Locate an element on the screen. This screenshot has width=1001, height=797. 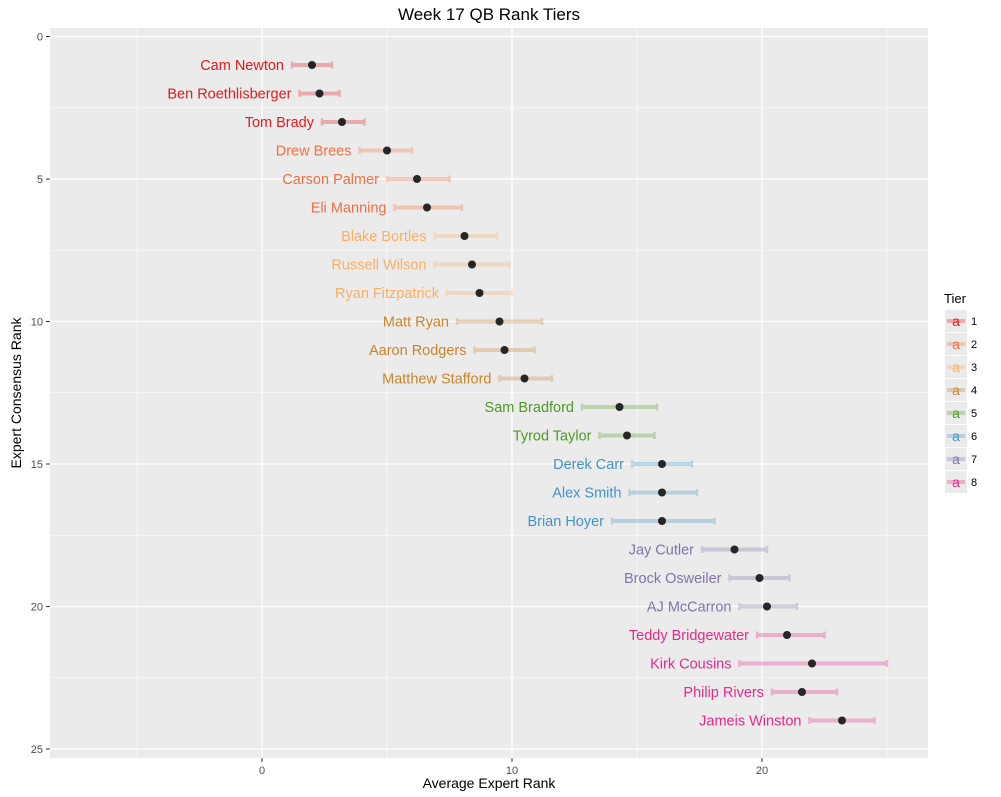
player-label: Jay Cutler is located at coordinates (661, 551).